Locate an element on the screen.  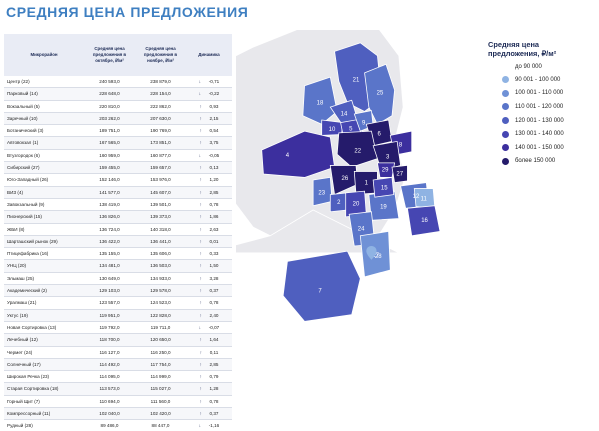
dynamics-cell: ↑ 0,54 is located at coordinates (209, 131).